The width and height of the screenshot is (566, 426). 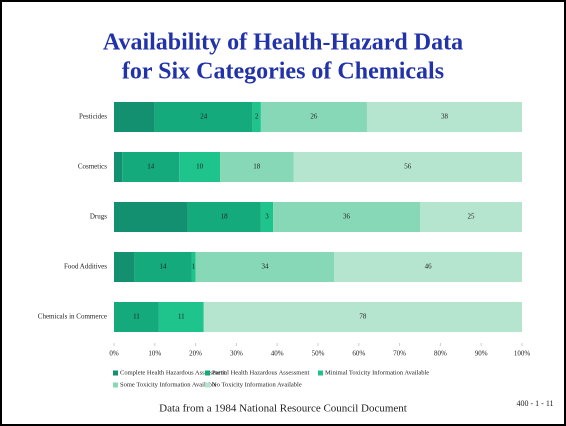 I want to click on data-label: 25, so click(x=472, y=217).